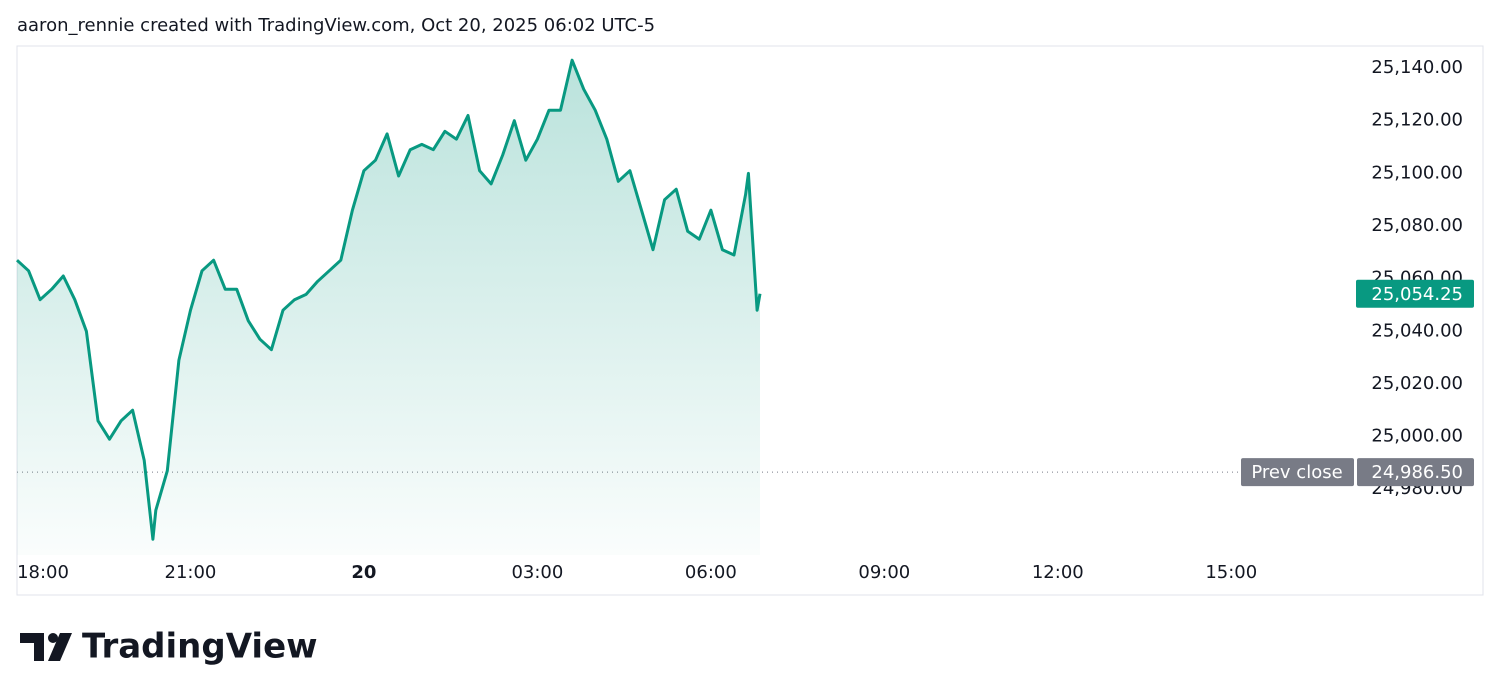 Image resolution: width=1500 pixels, height=699 pixels. I want to click on x-tick-label: 03:00, so click(537, 572).